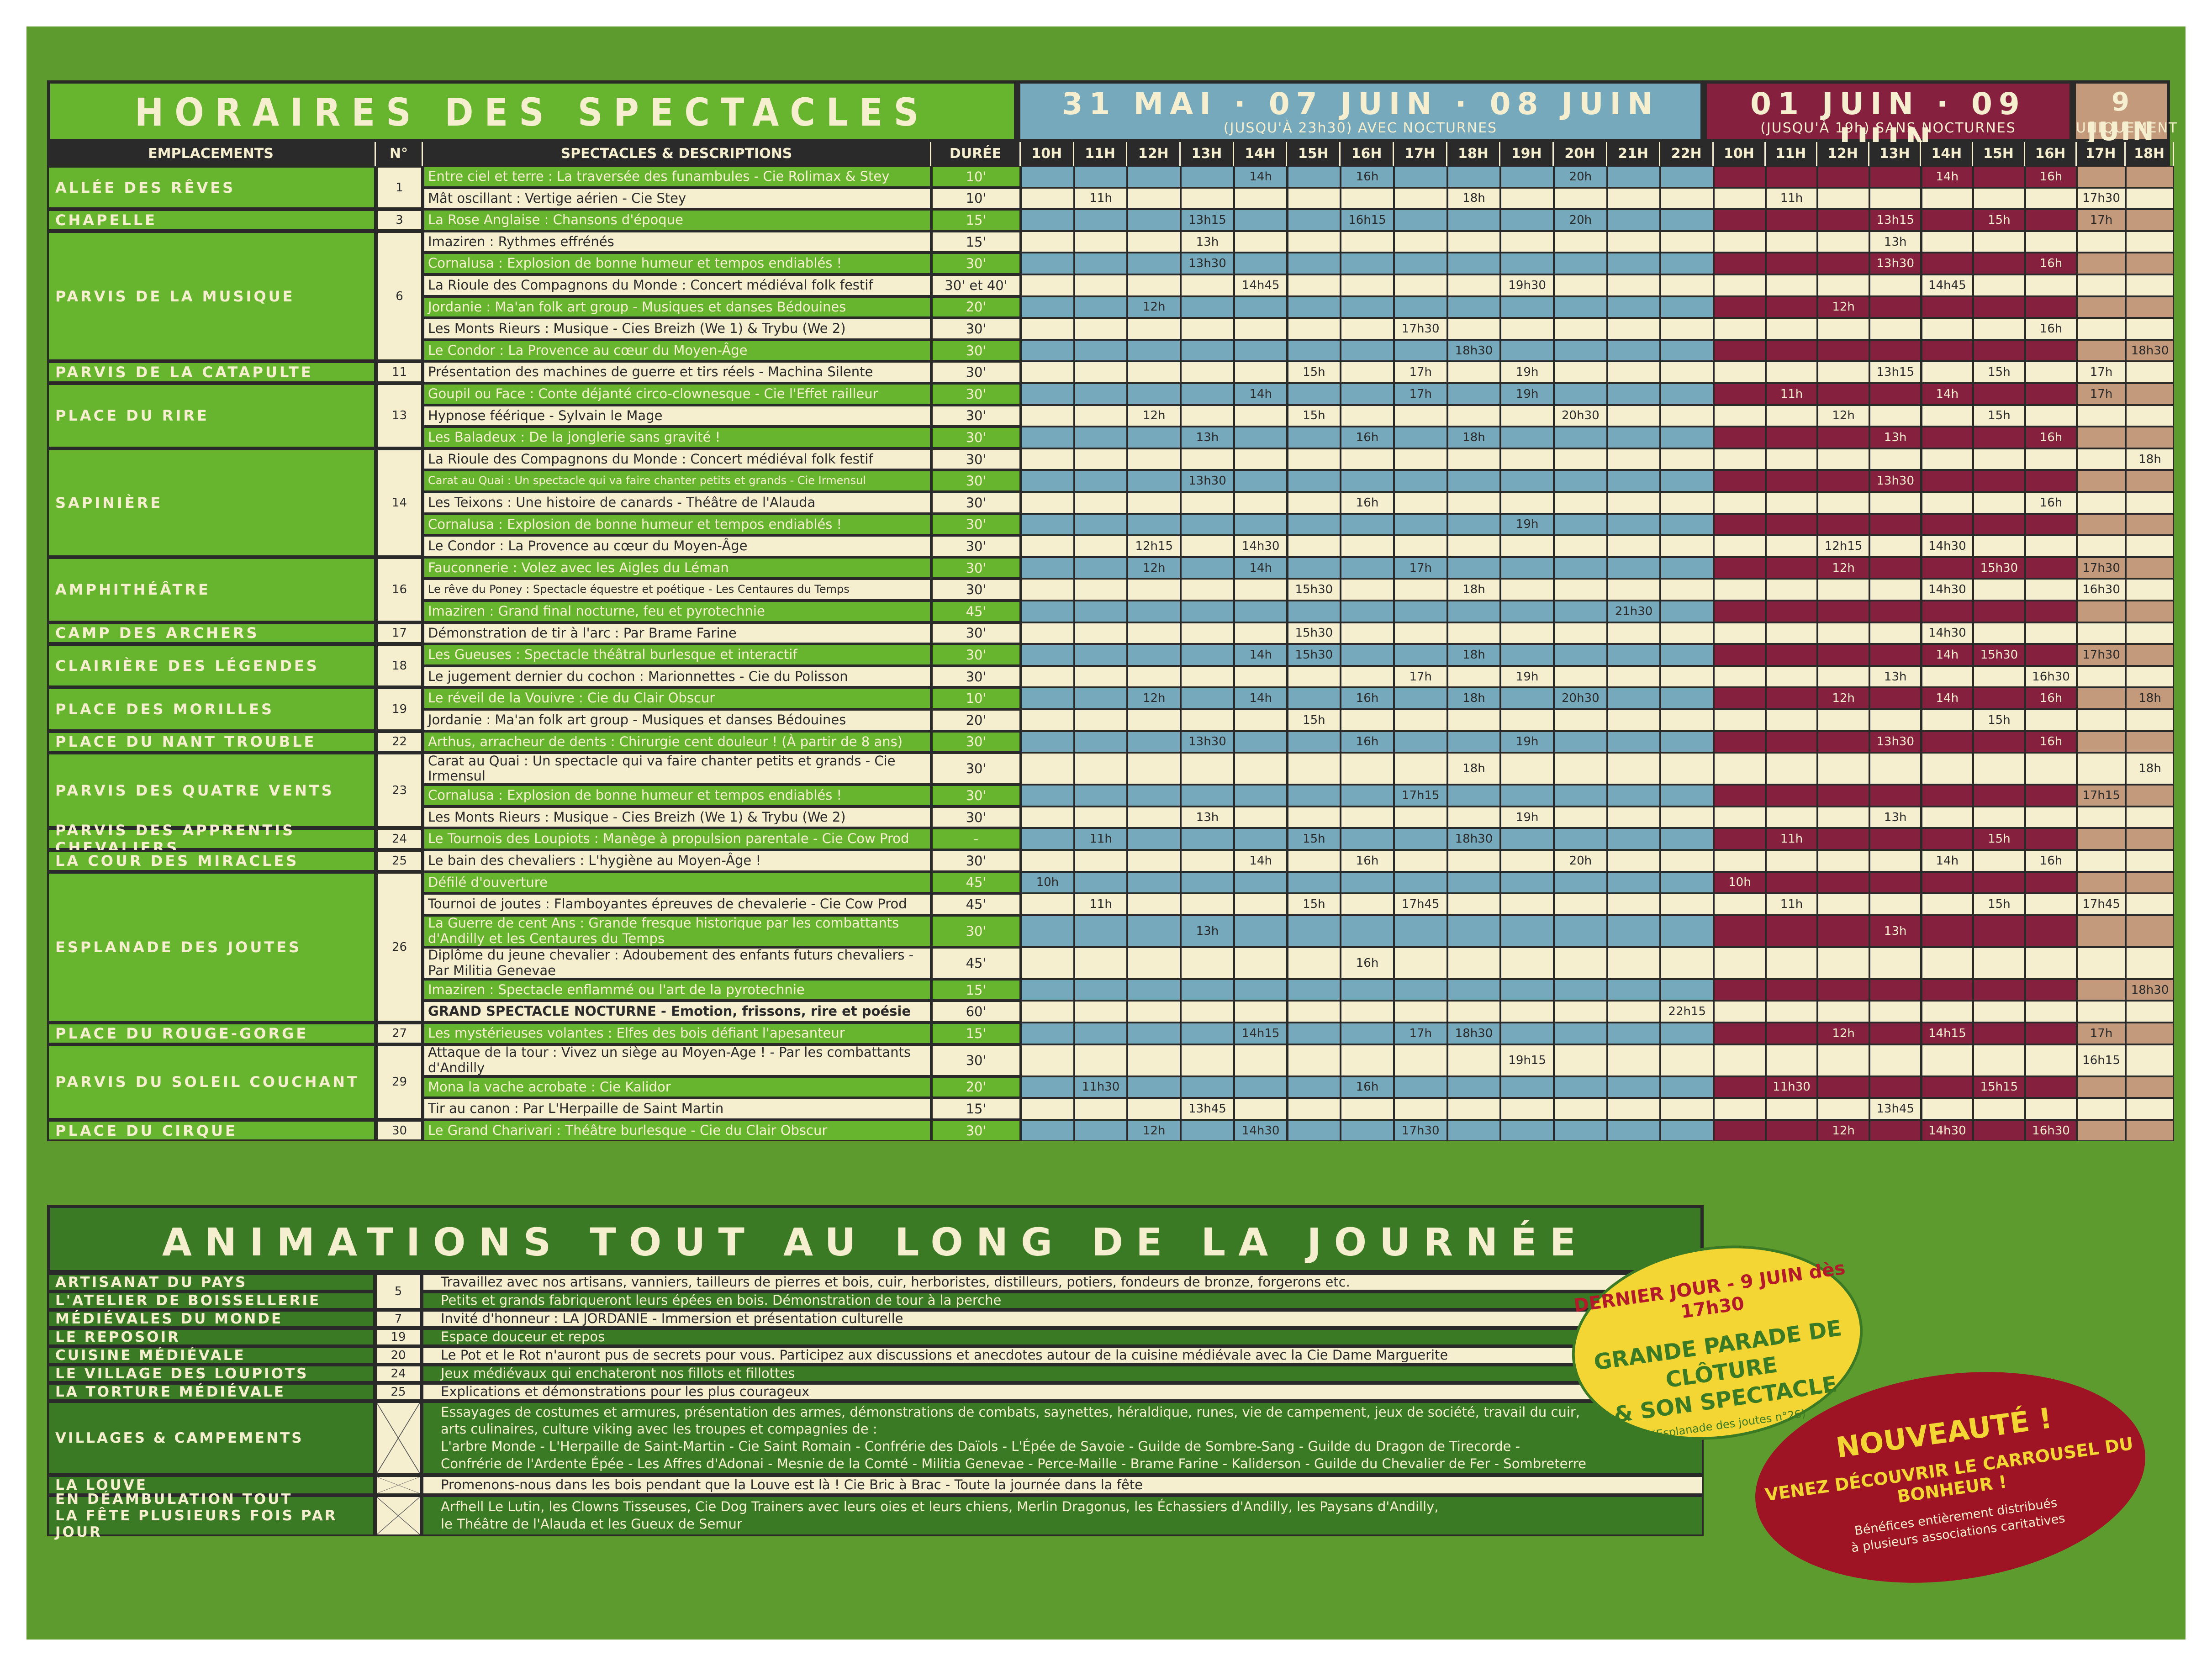 Image resolution: width=2212 pixels, height=1666 pixels. Describe the element at coordinates (399, 947) in the screenshot. I see `location-number: 26` at that location.